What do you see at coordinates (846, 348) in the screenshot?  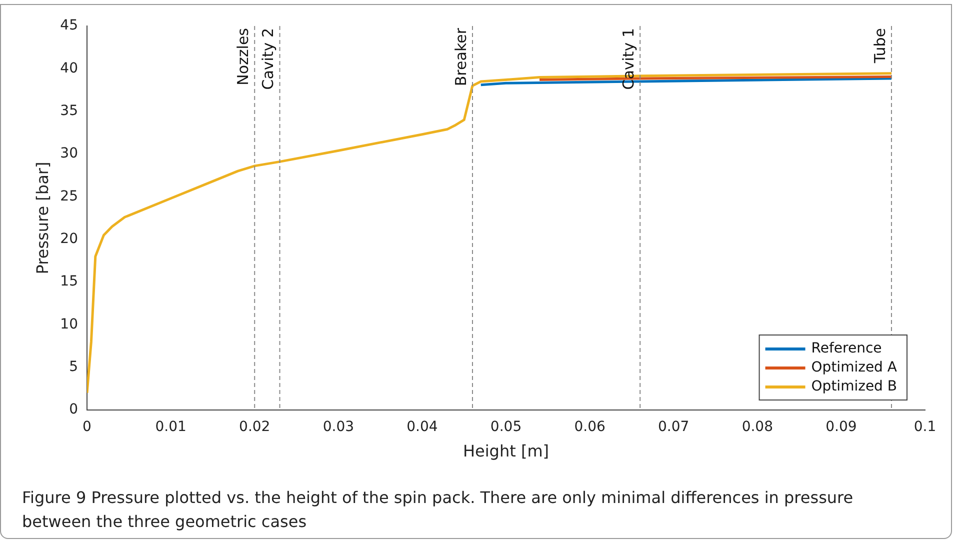 I see `legend-label: Reference` at bounding box center [846, 348].